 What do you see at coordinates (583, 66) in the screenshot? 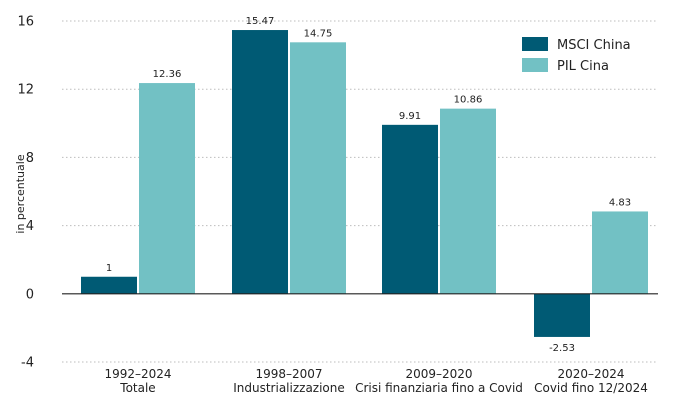
I see `legend-label: PIL Cina` at bounding box center [583, 66].